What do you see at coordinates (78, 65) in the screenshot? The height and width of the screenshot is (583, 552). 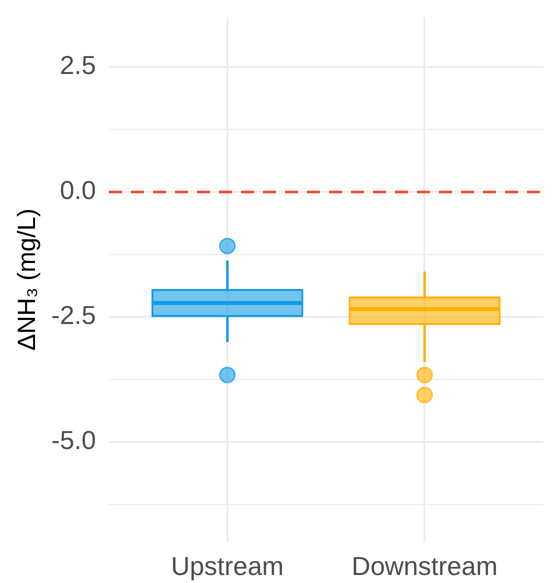 I see `y-tick-label: 2.5` at bounding box center [78, 65].